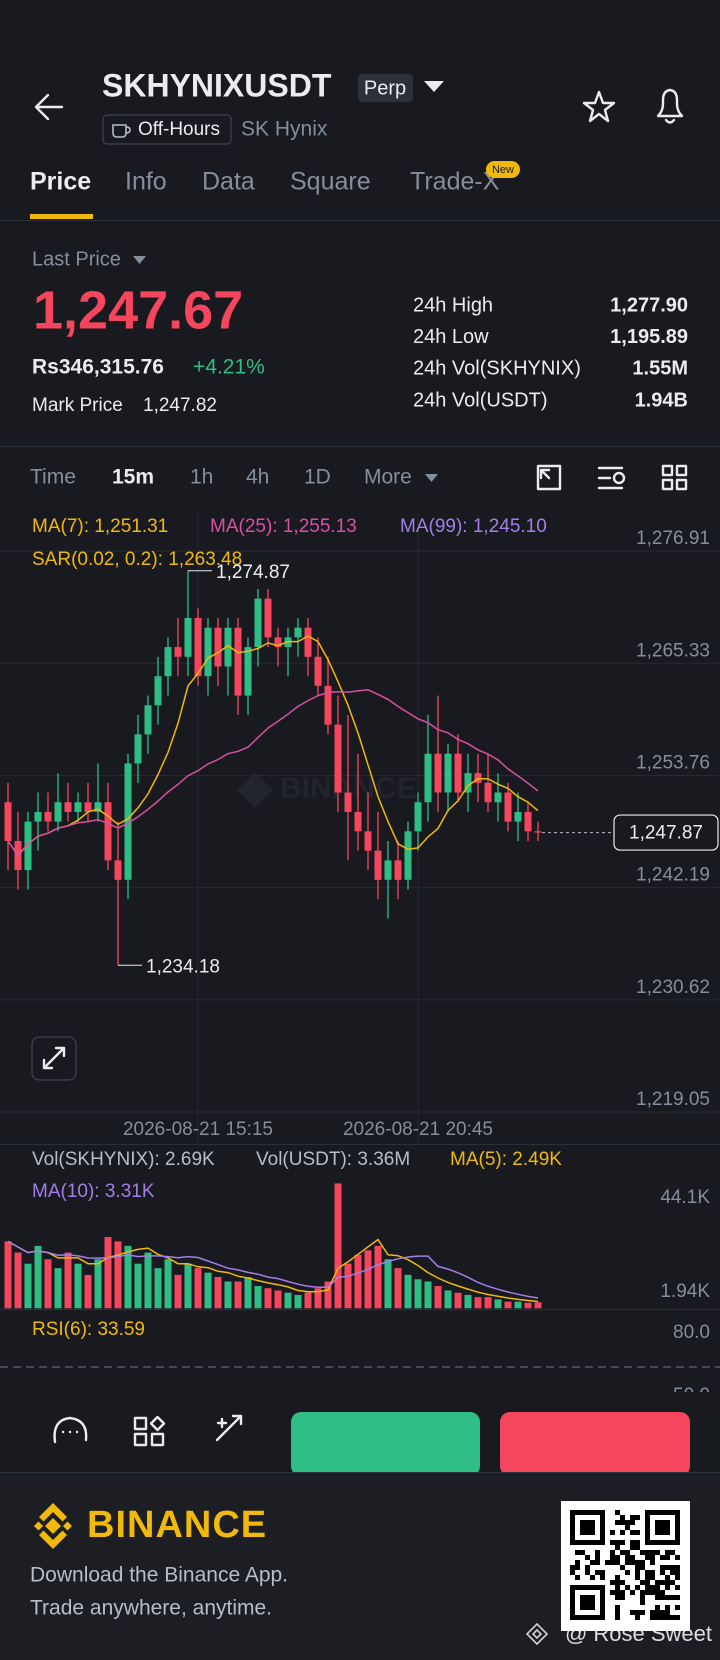 This screenshot has width=720, height=1660. I want to click on short-button, so click(595, 1444).